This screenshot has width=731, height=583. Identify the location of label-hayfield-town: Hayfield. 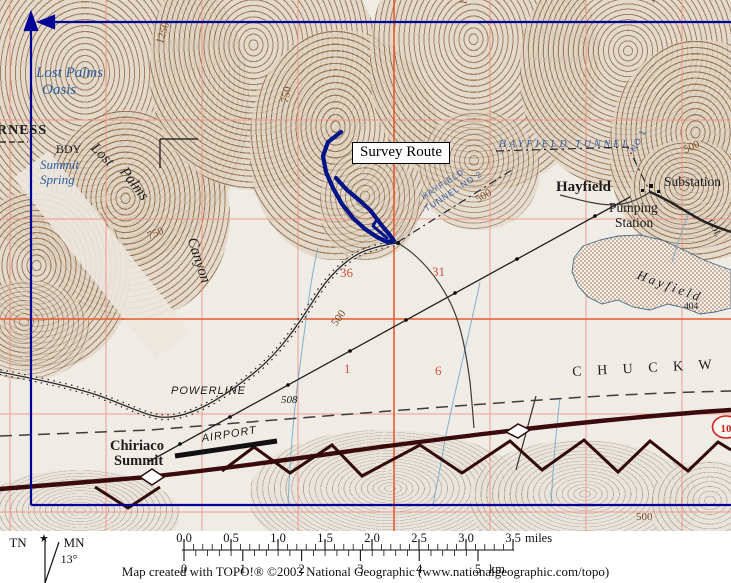
(583, 187).